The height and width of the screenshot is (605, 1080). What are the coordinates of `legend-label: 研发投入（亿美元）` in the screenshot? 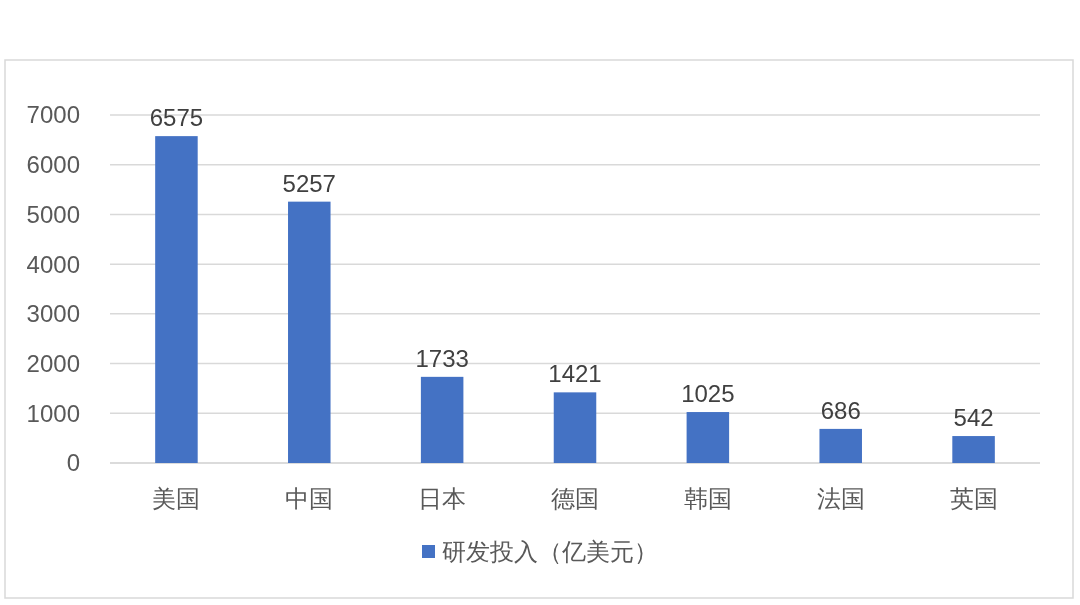 It's located at (550, 552).